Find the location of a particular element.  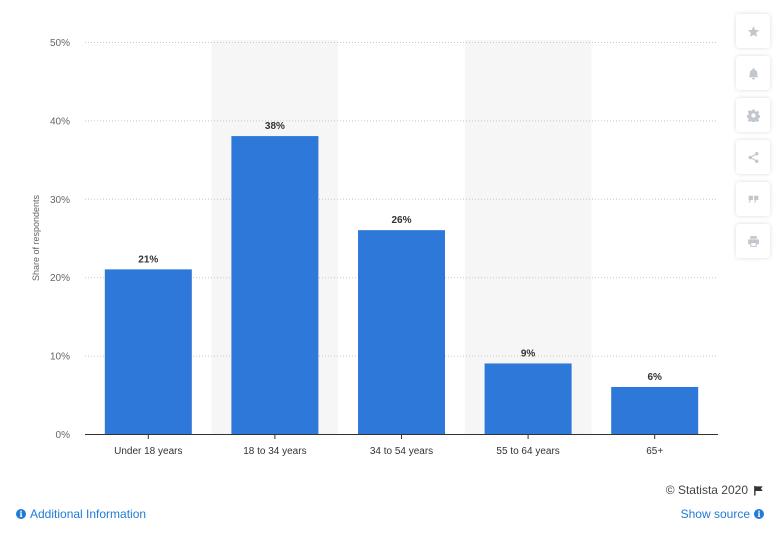

show-source-label: Show source is located at coordinates (715, 514).